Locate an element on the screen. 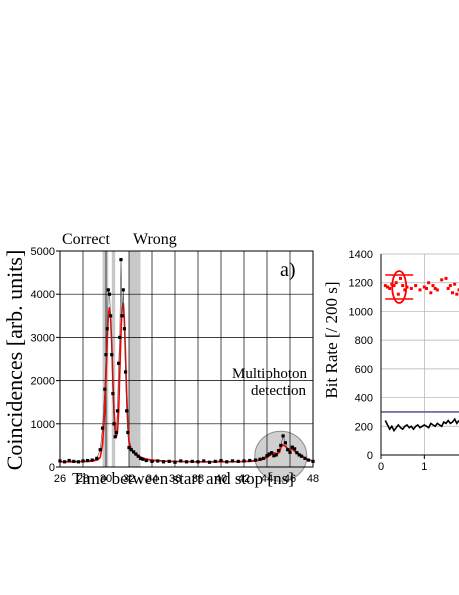 Image resolution: width=459 pixels, height=595 pixels. line-series is located at coordinates (421, 425).